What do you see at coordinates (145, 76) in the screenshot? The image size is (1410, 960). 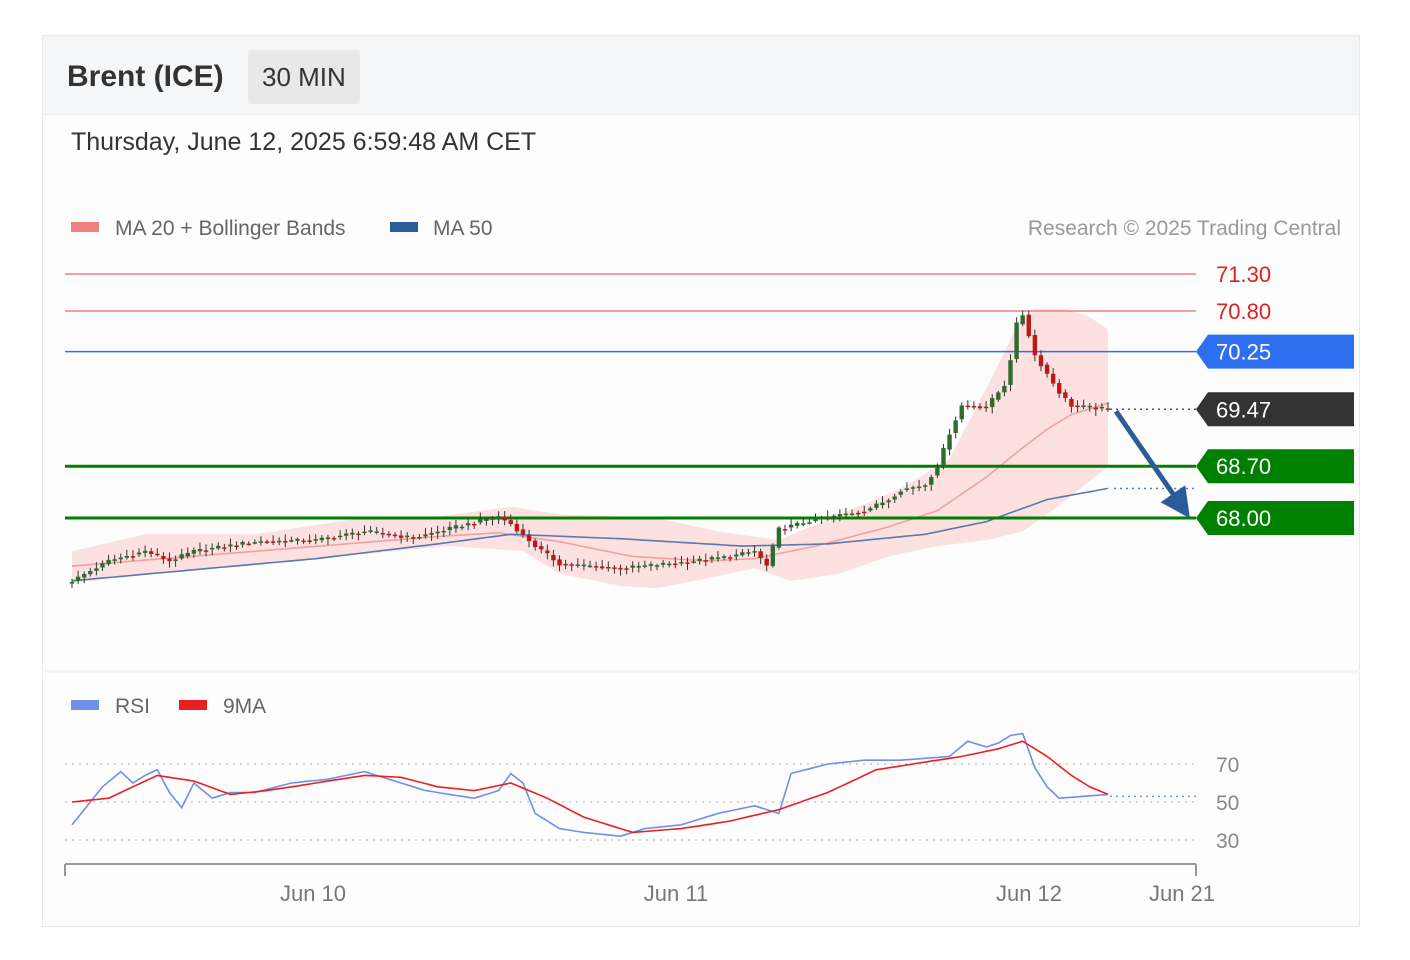 I see `instrument-title: Brent (ICE)` at bounding box center [145, 76].